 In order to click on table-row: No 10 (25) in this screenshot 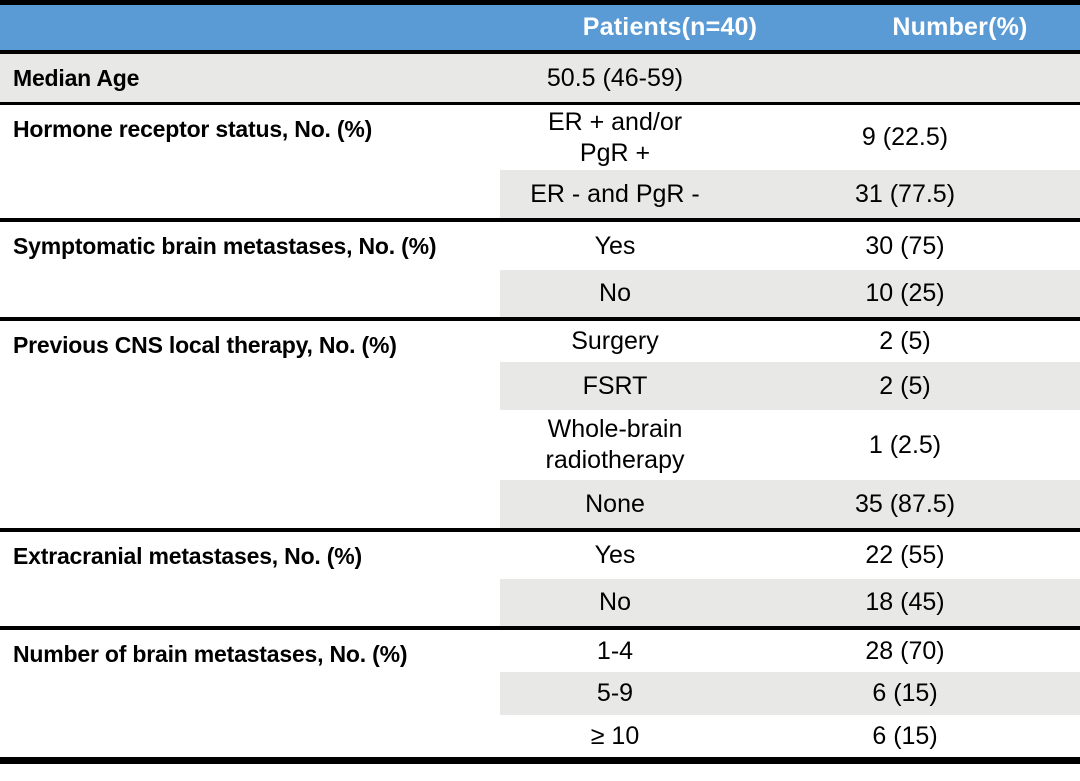, I will do `click(540, 293)`.